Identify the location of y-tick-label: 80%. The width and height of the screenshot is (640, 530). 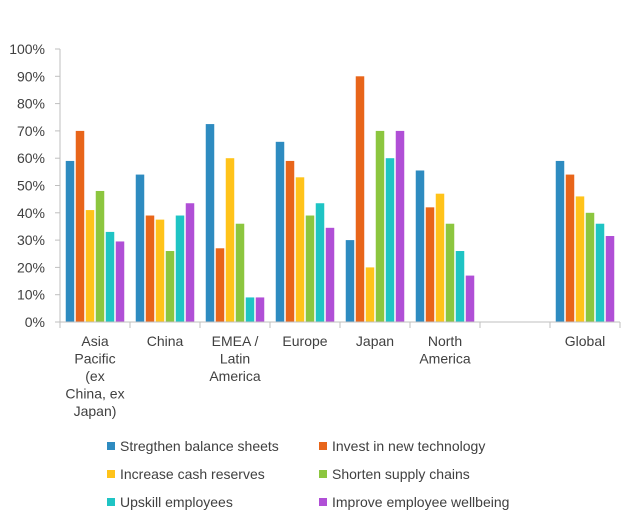
(31, 104).